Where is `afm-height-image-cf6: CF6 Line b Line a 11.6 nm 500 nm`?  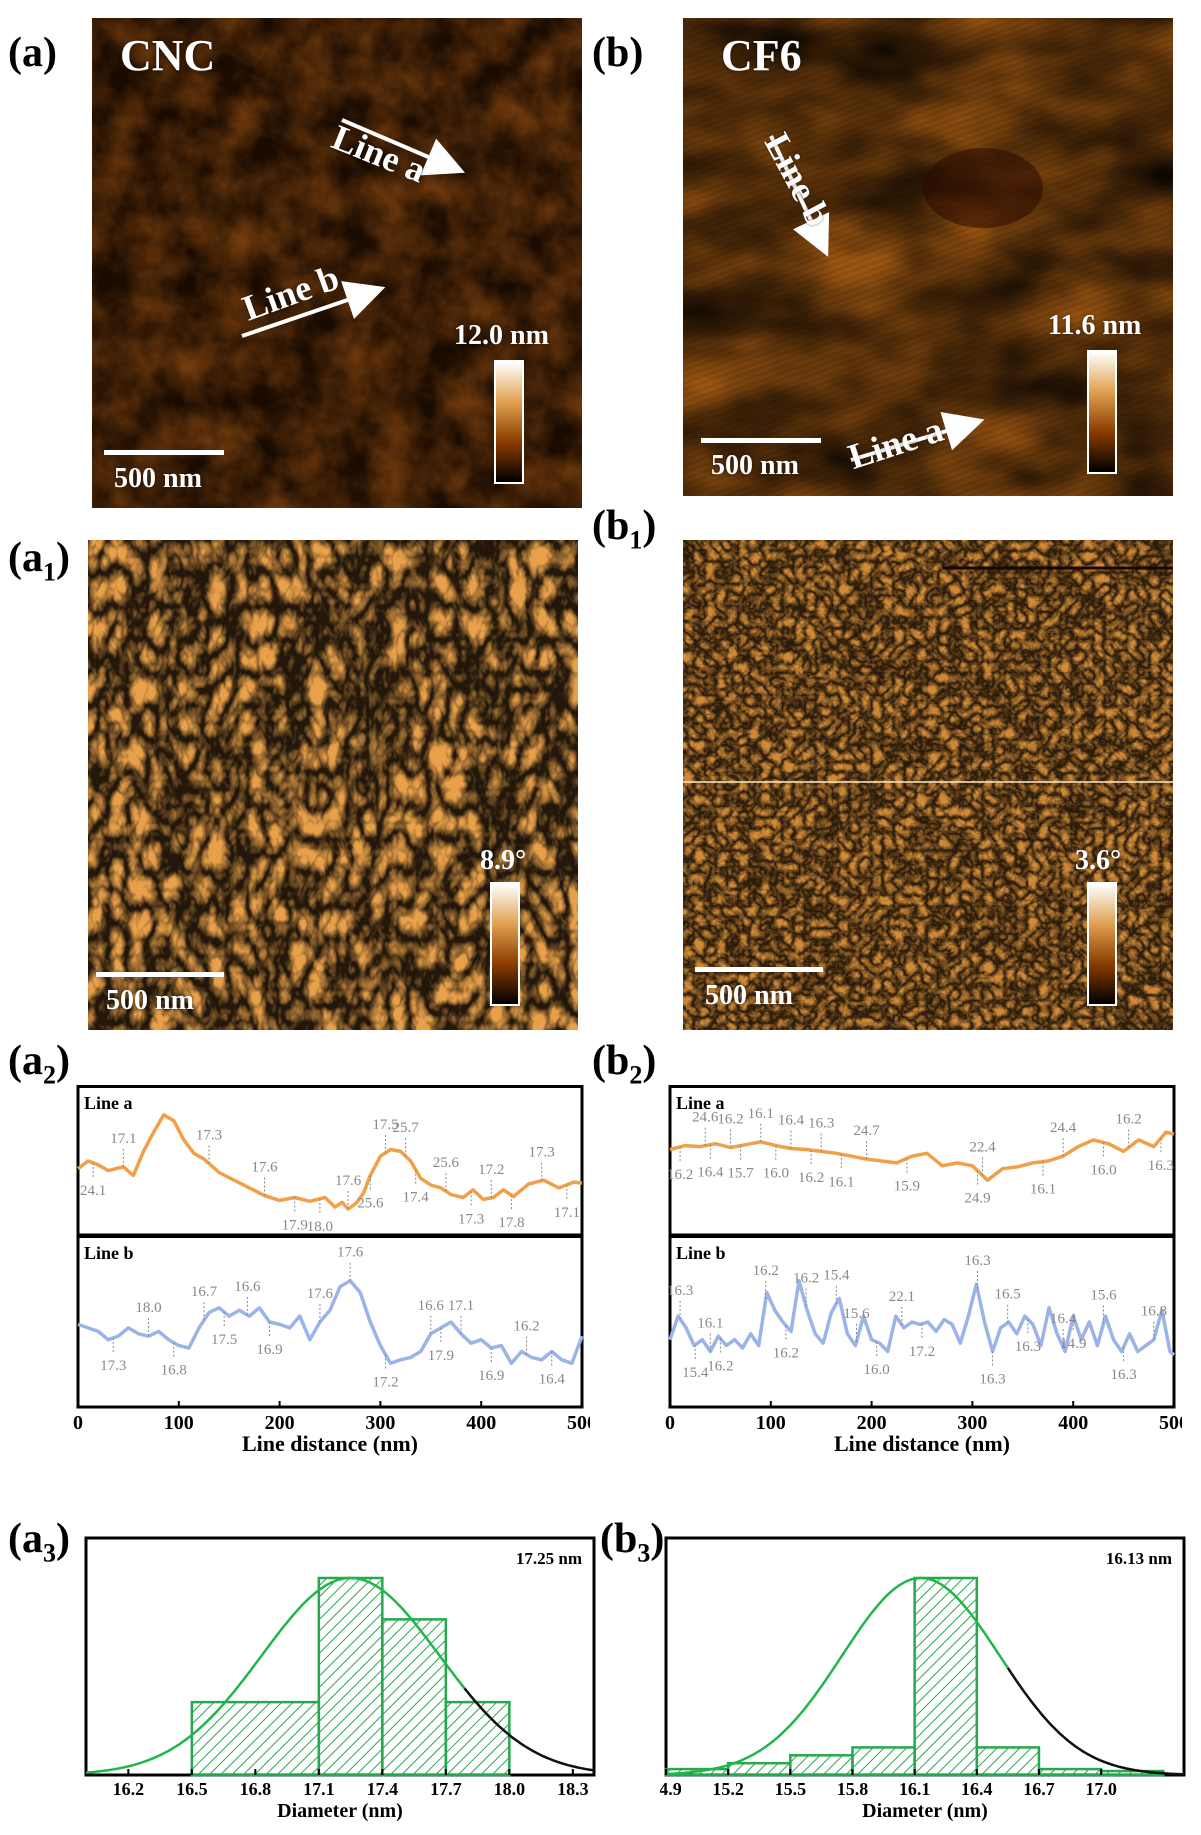
afm-height-image-cf6: CF6 Line b Line a 11.6 nm 500 nm is located at coordinates (928, 257).